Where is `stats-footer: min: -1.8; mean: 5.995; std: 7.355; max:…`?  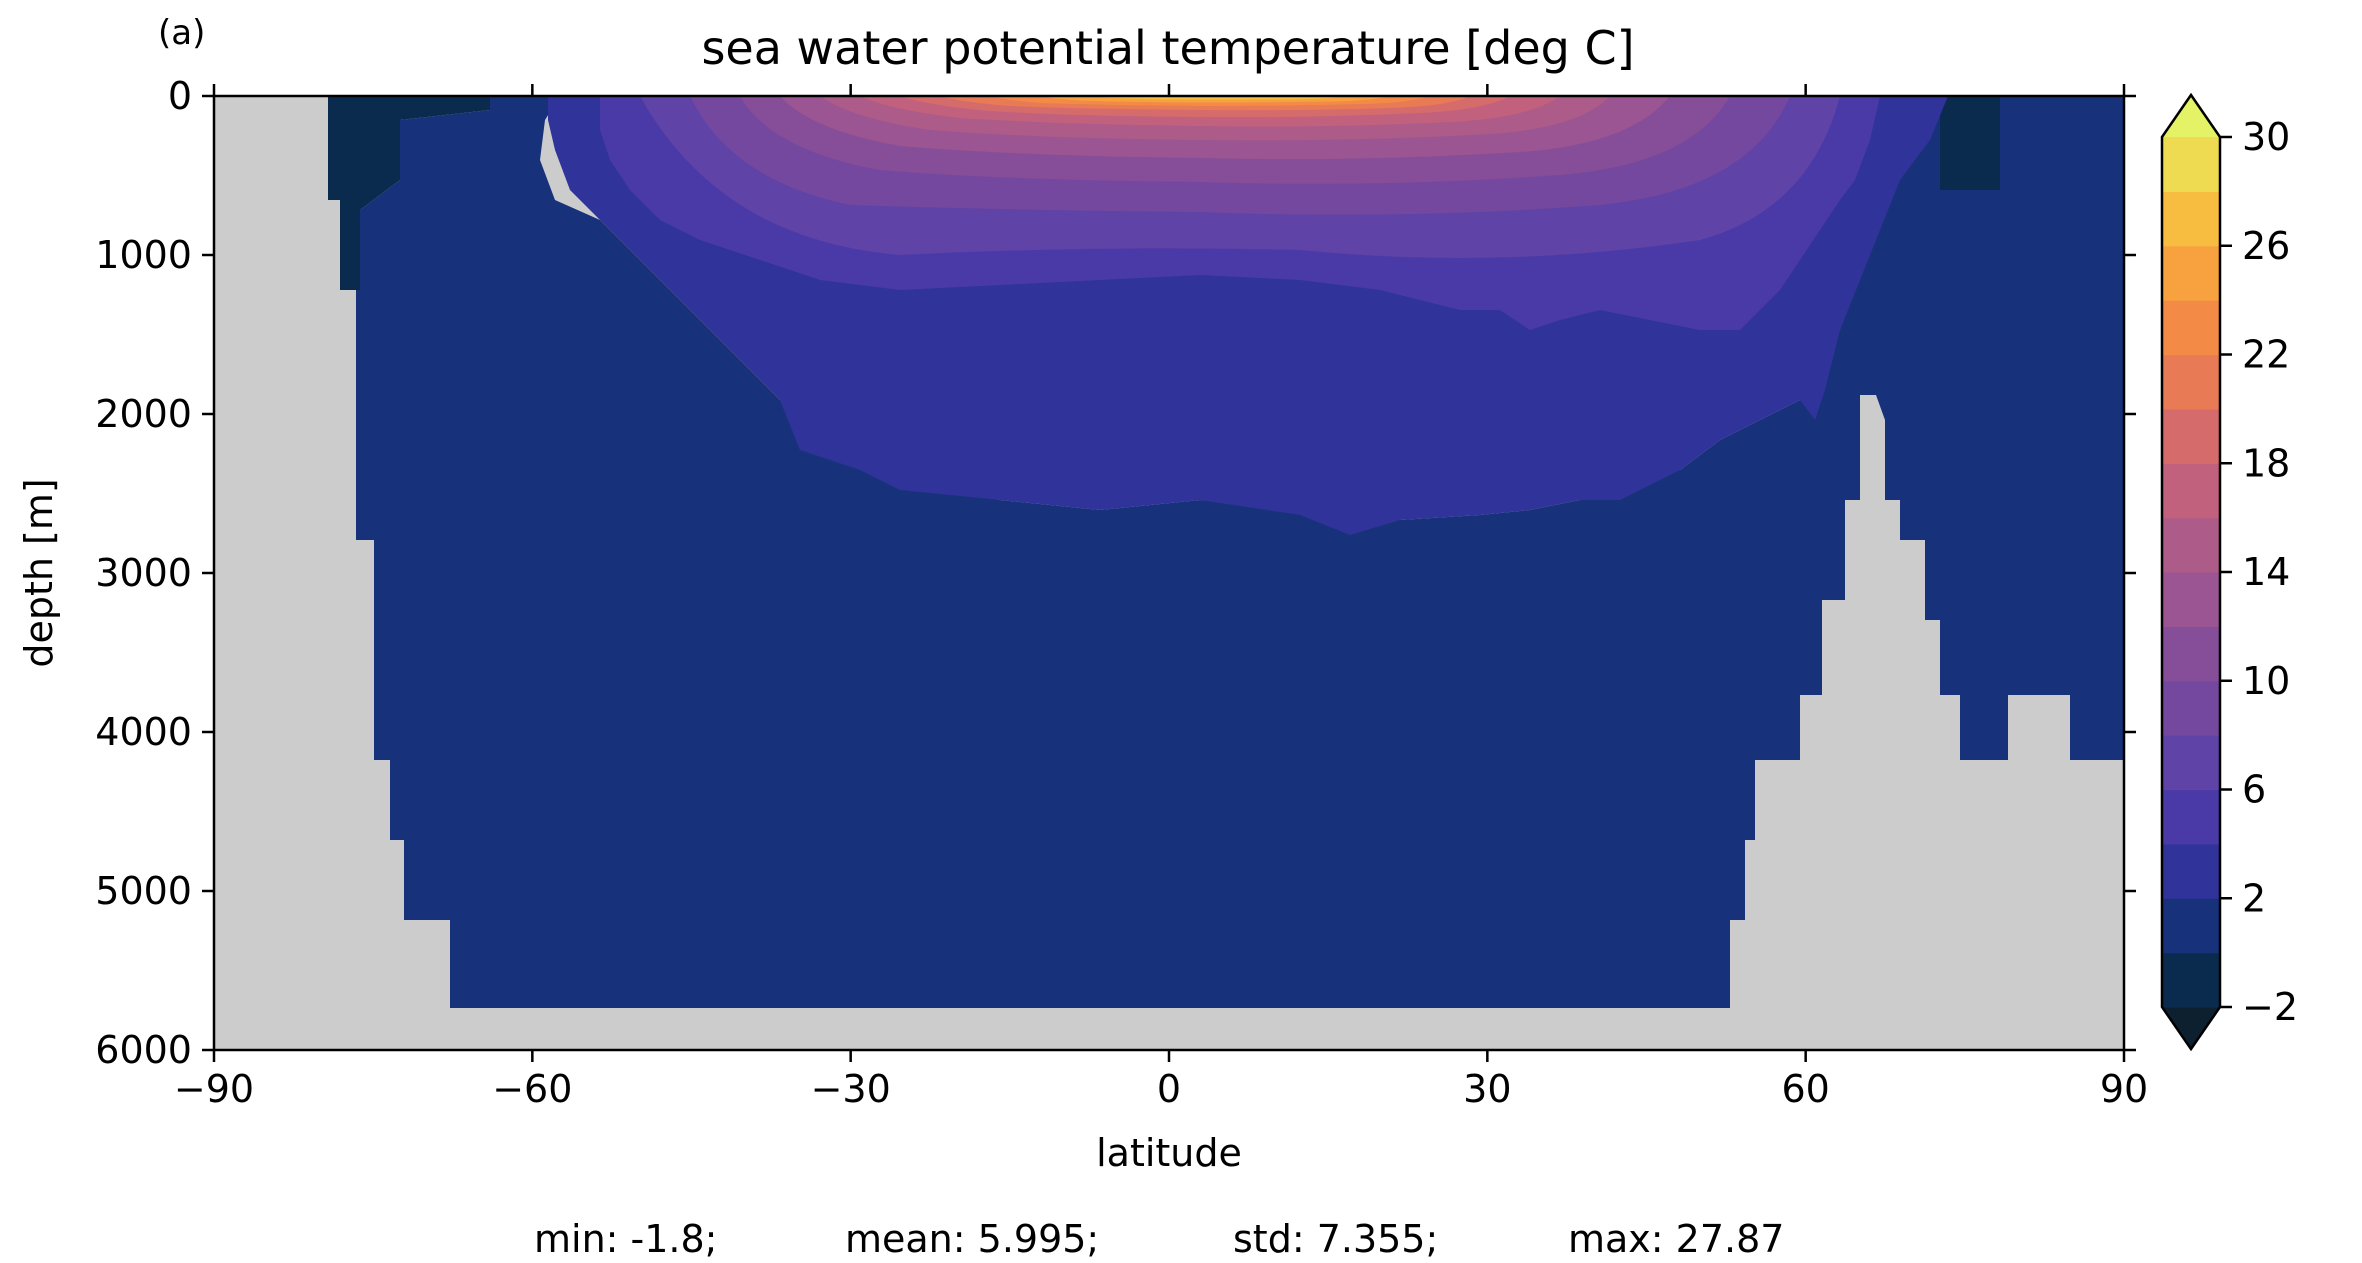 stats-footer: min: -1.8; mean: 5.995; std: 7.355; max:… is located at coordinates (1159, 1239).